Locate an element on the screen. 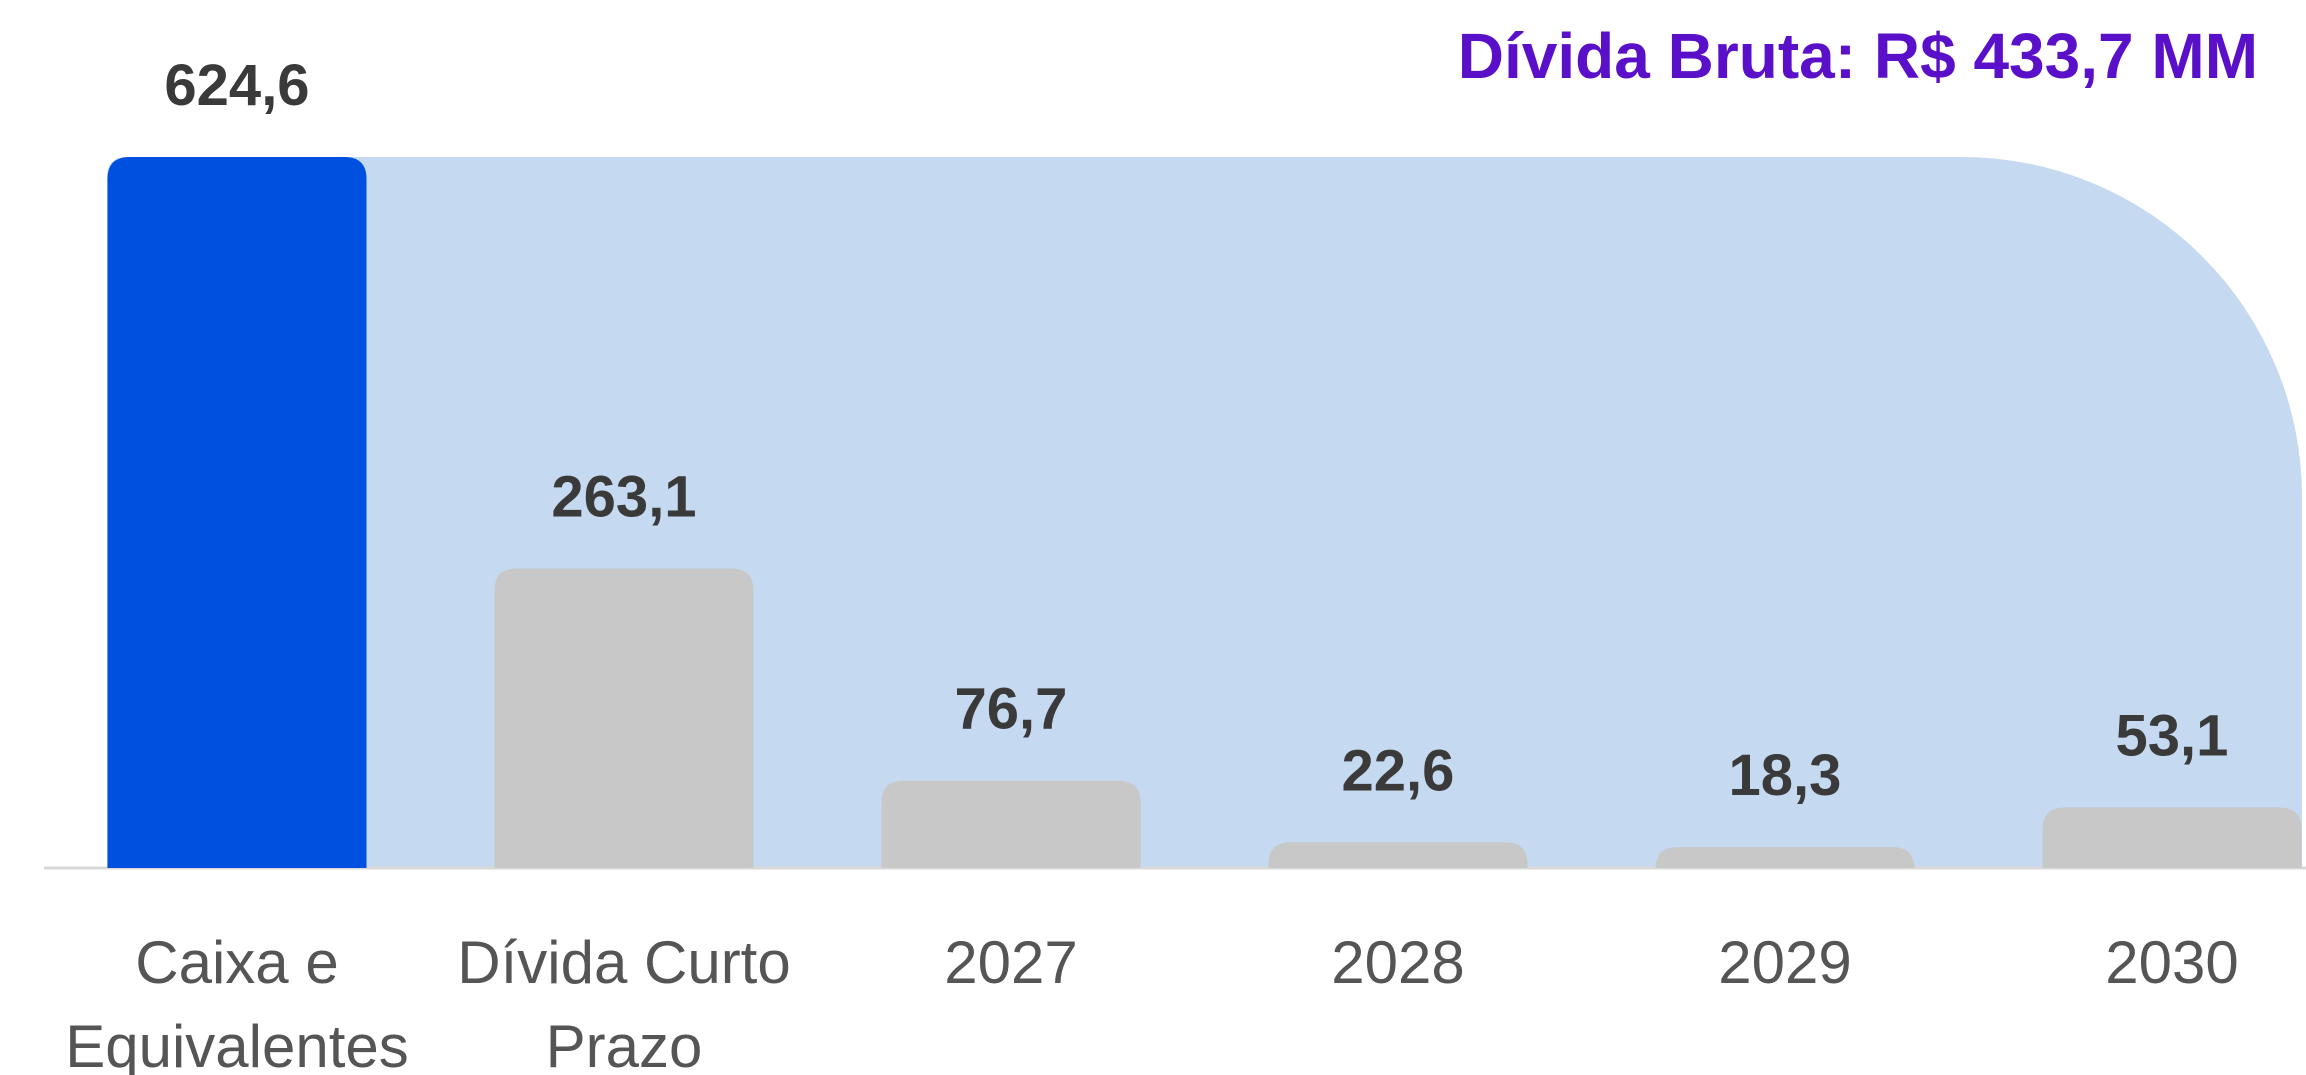 The height and width of the screenshot is (1075, 2306). value-label: 76,7 is located at coordinates (1011, 709).